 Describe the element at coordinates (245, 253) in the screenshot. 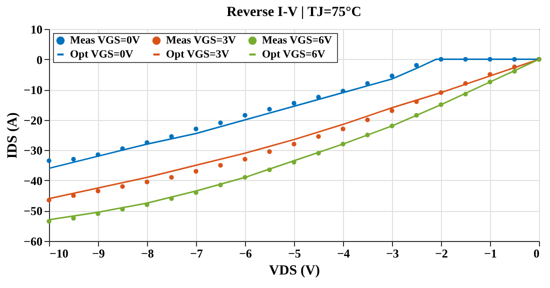

I see `x-tick-label: −6` at that location.